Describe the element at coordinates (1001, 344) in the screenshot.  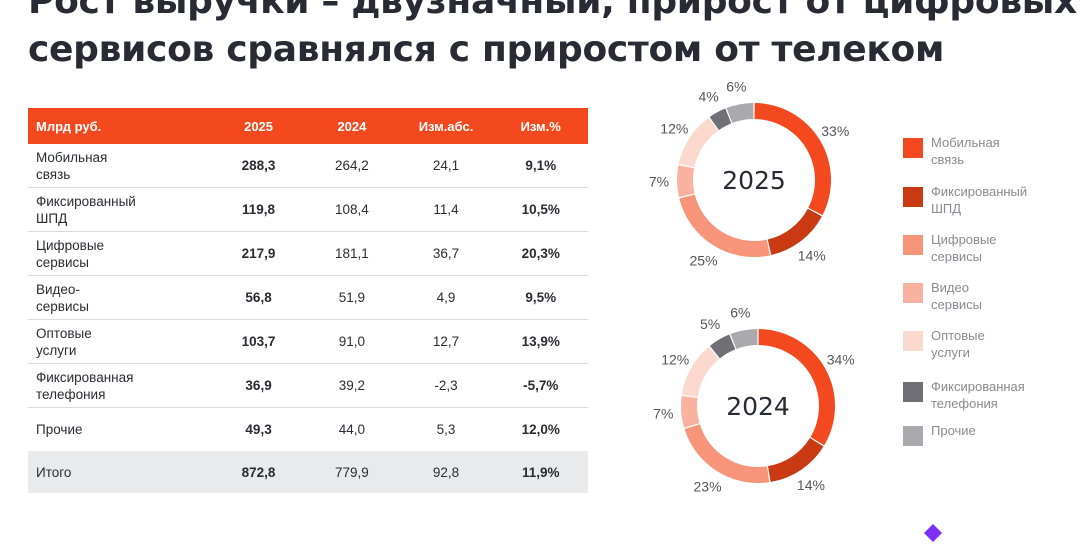
I see `legend-label: Оптовые услуги` at that location.